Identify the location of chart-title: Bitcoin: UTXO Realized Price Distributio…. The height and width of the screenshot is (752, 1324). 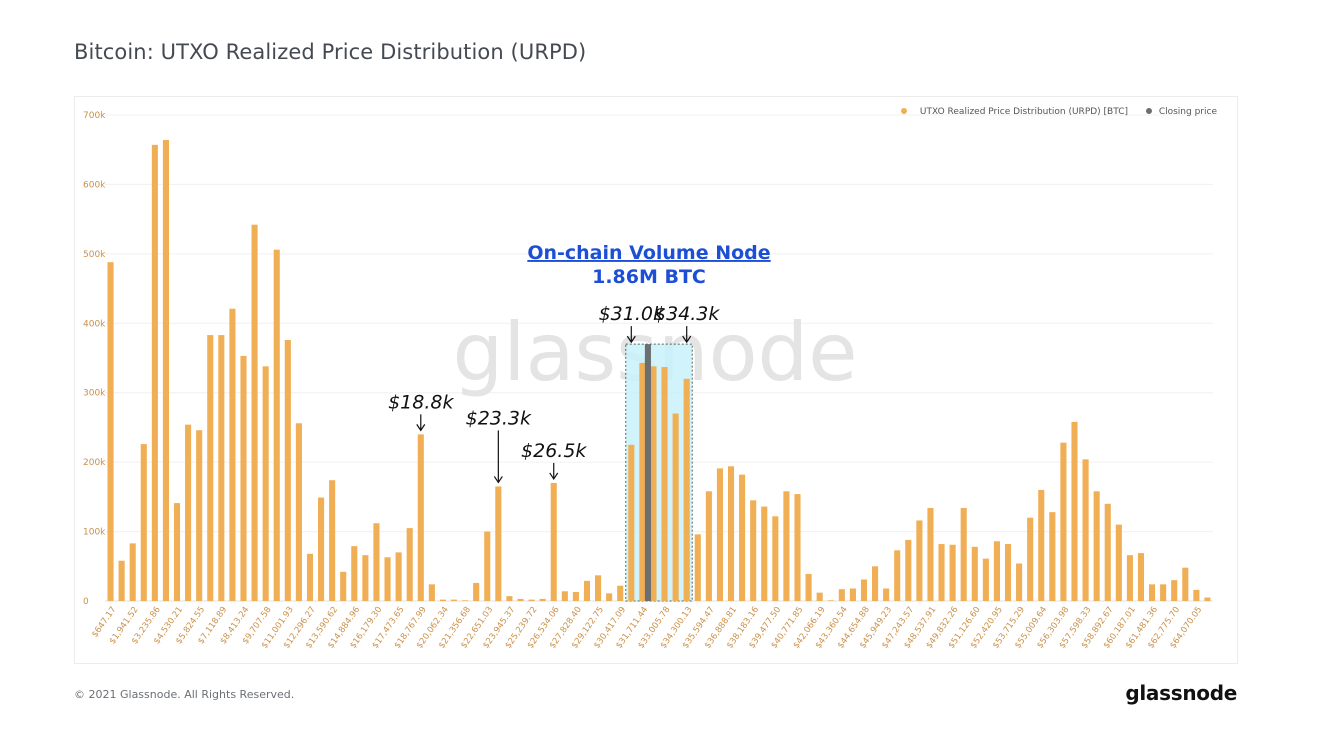
(330, 52).